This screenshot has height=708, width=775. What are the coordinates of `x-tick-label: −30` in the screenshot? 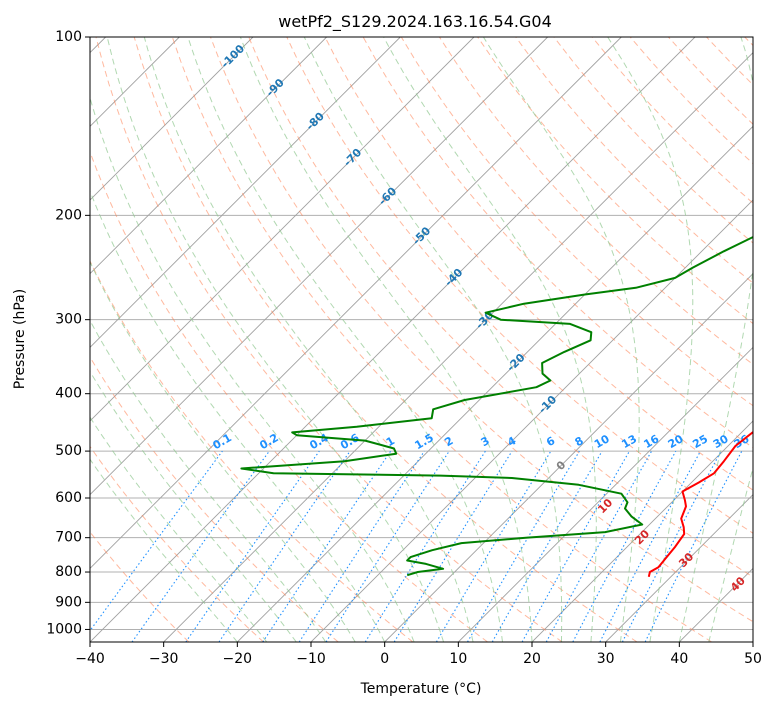 It's located at (164, 659).